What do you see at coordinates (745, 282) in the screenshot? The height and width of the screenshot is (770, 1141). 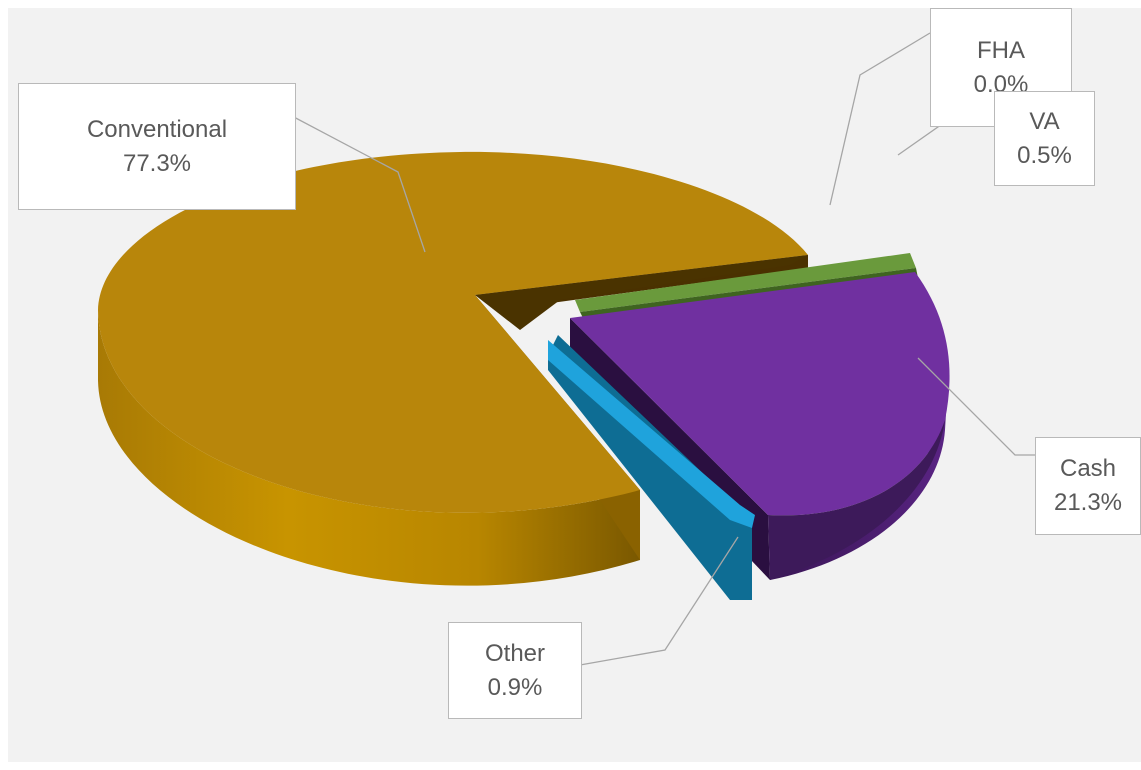 I see `slice-va` at bounding box center [745, 282].